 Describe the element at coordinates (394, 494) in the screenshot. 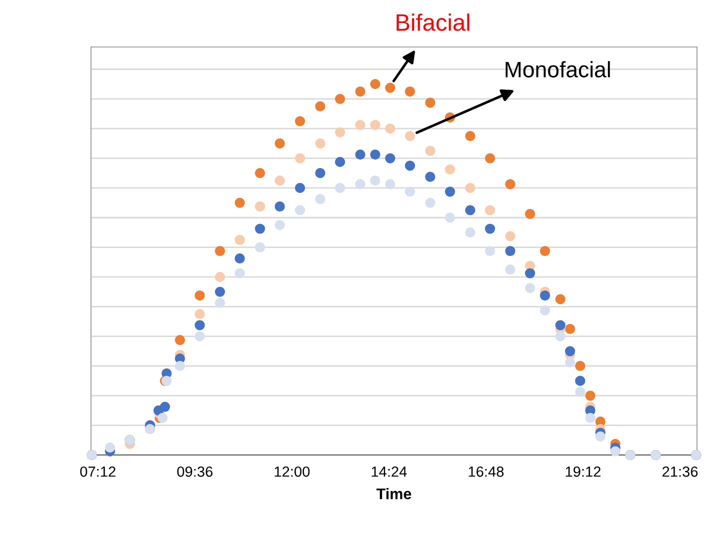

I see `x-axis-title: Time` at that location.